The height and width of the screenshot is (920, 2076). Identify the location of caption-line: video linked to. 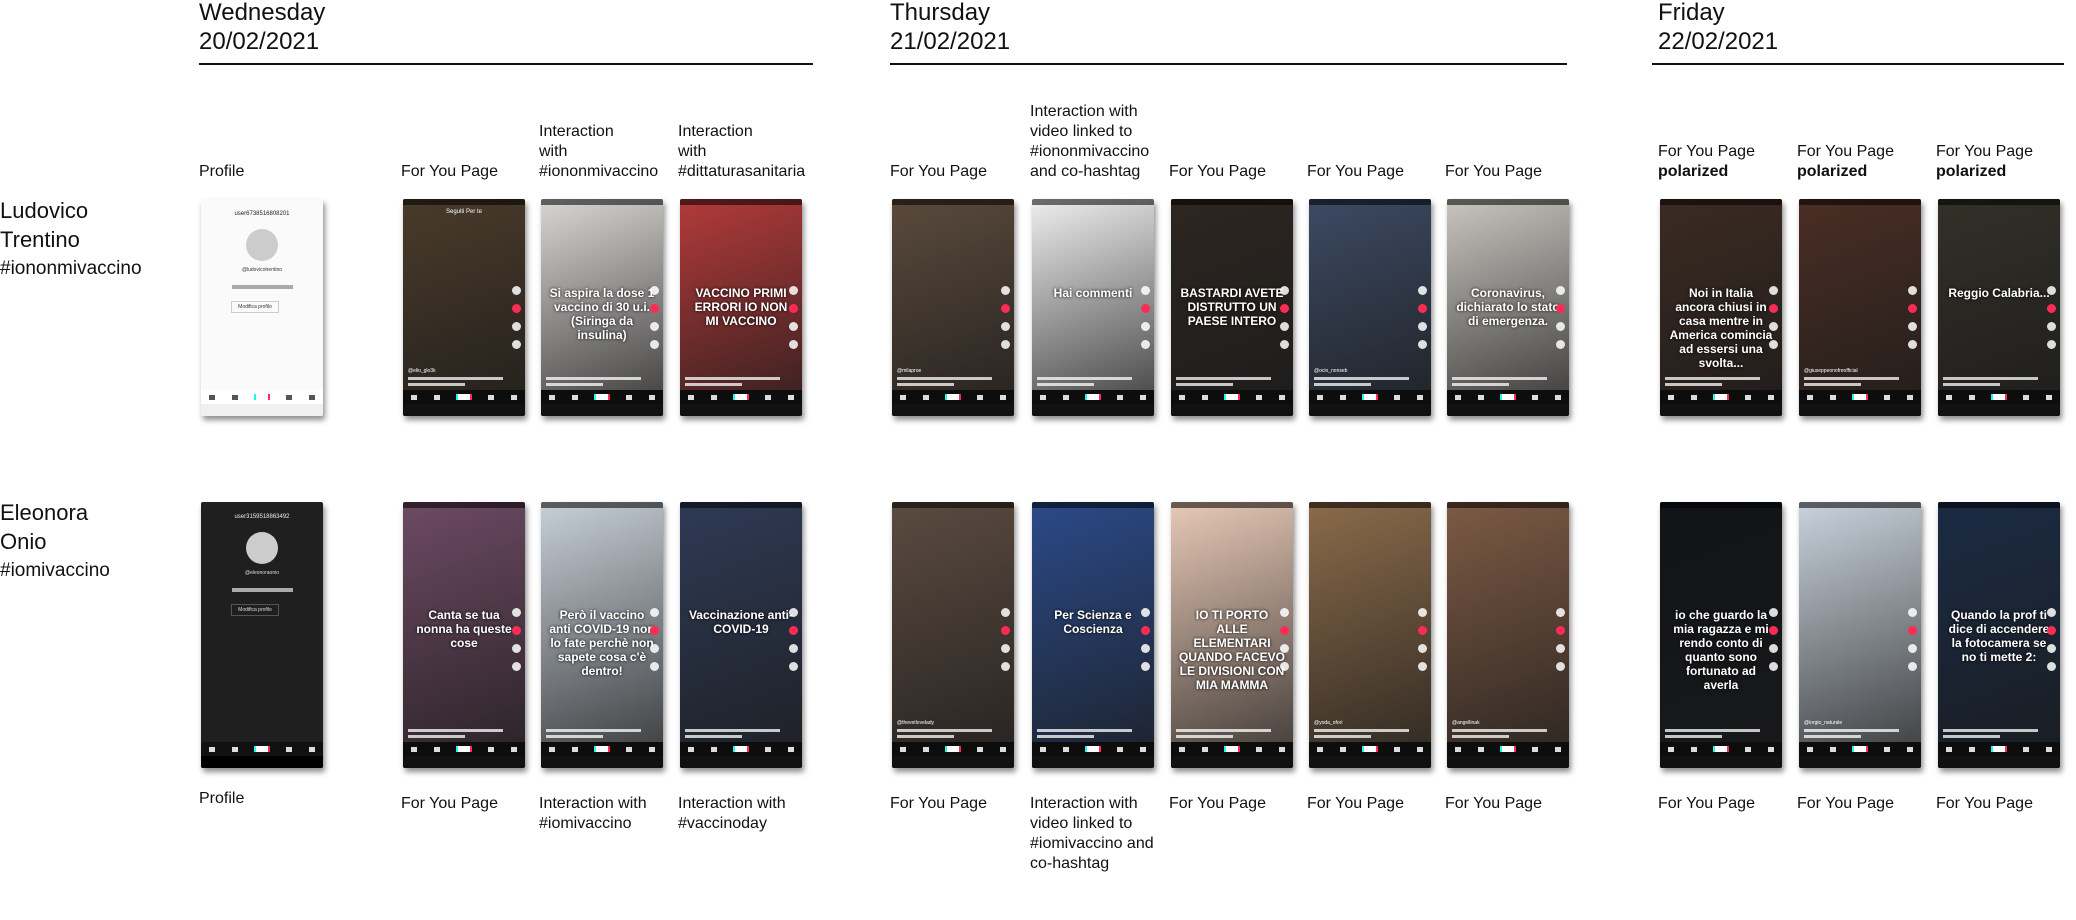
(1081, 823).